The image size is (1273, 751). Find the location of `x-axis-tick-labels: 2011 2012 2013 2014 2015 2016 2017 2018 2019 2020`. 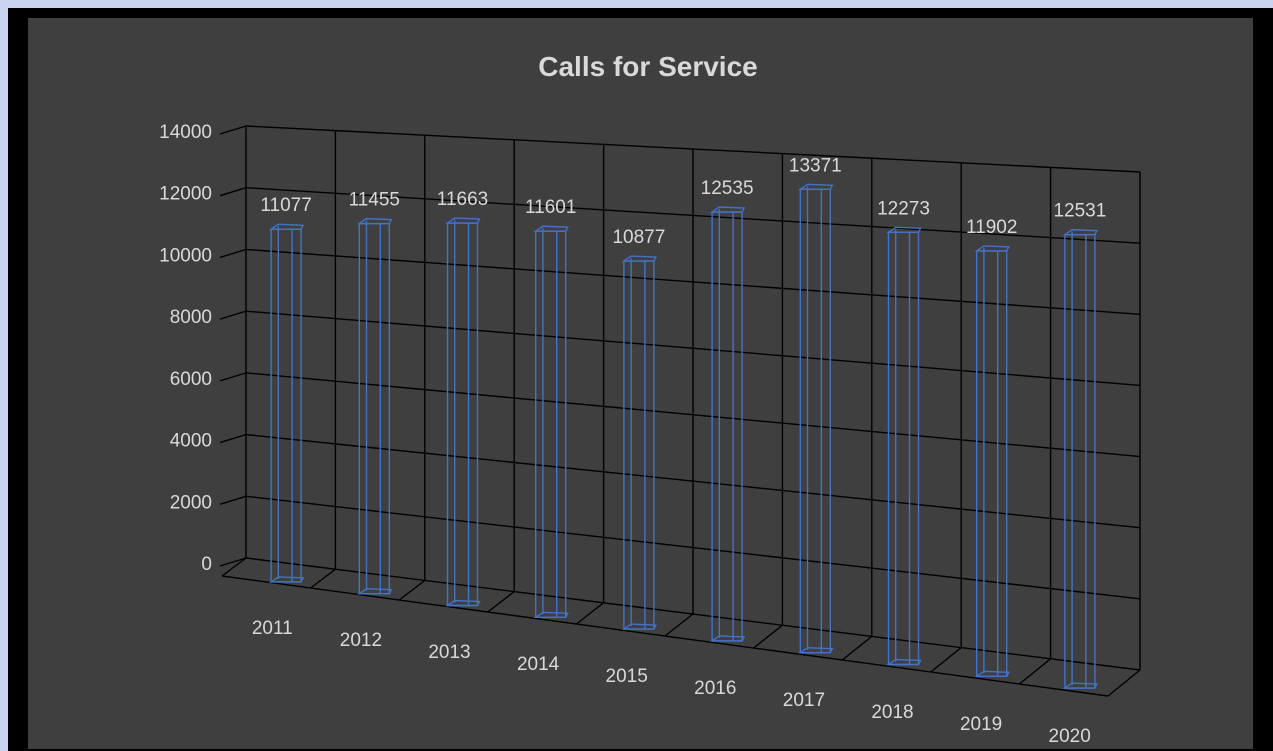

x-axis-tick-labels: 2011 2012 2013 2014 2015 2016 2017 2018 2019 2020 is located at coordinates (671, 682).